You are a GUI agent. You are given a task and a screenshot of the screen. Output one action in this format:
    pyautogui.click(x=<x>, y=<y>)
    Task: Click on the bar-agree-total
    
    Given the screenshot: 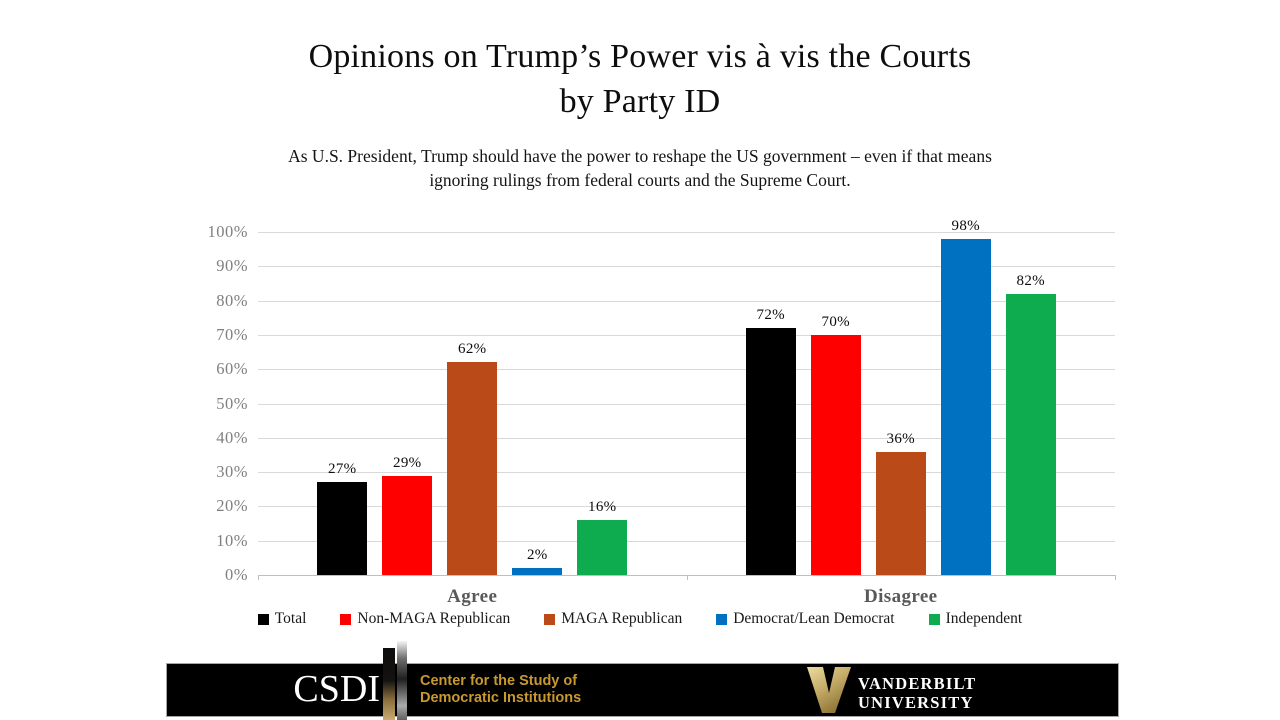 What is the action you would take?
    pyautogui.click(x=342, y=528)
    